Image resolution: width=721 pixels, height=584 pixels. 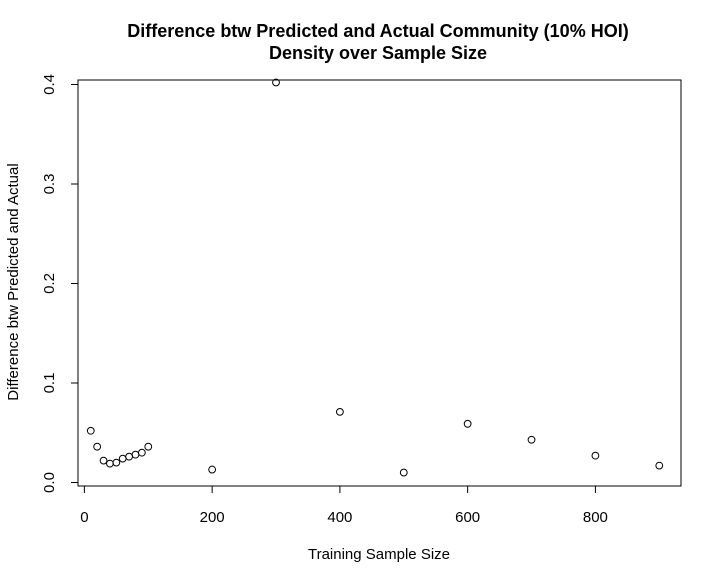 I want to click on y-axis: 0.0 0.1 0.2 0.3 0.4, so click(x=60, y=283).